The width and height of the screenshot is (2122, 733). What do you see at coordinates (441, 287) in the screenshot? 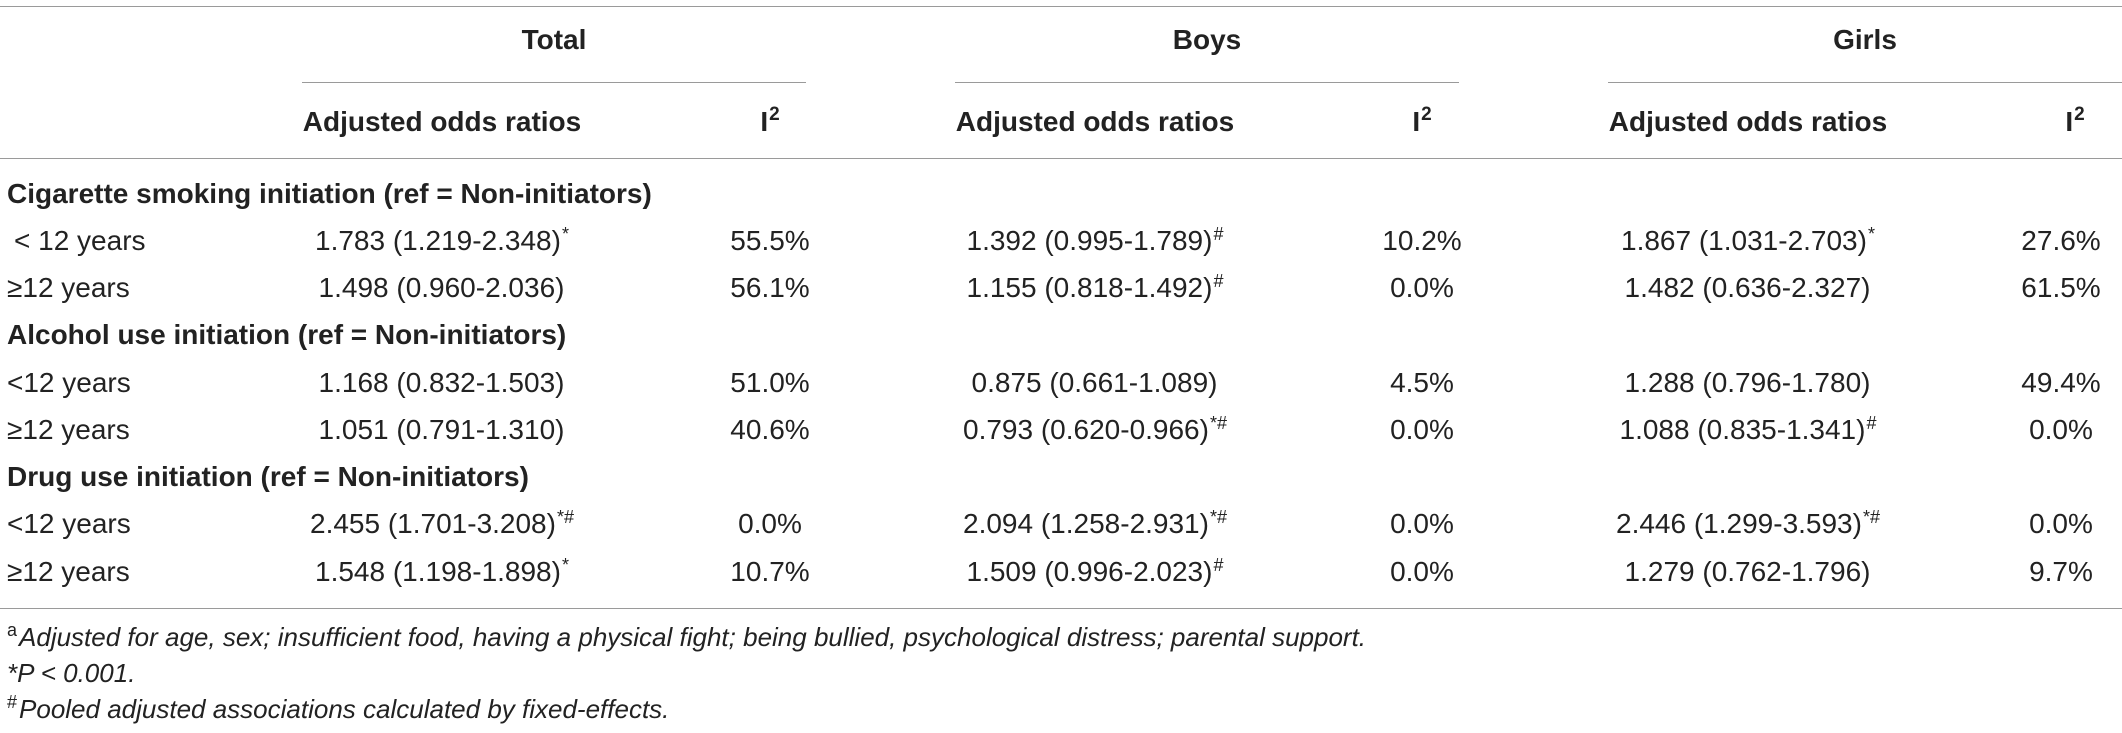
I see `total-or-cell: 1.498 (0.960-2.036)` at bounding box center [441, 287].